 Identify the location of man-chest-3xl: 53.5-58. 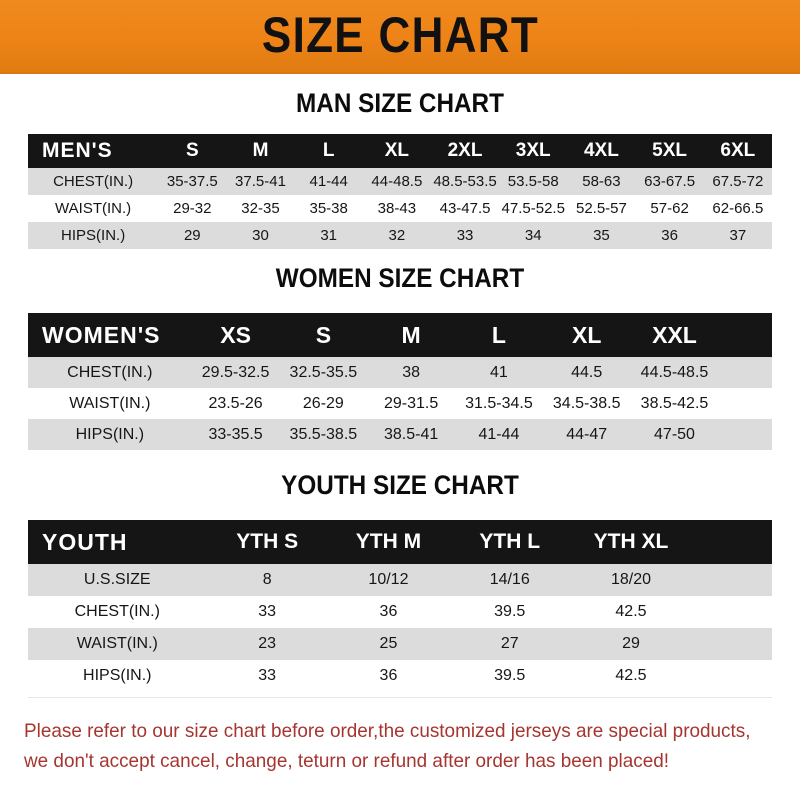
(533, 181).